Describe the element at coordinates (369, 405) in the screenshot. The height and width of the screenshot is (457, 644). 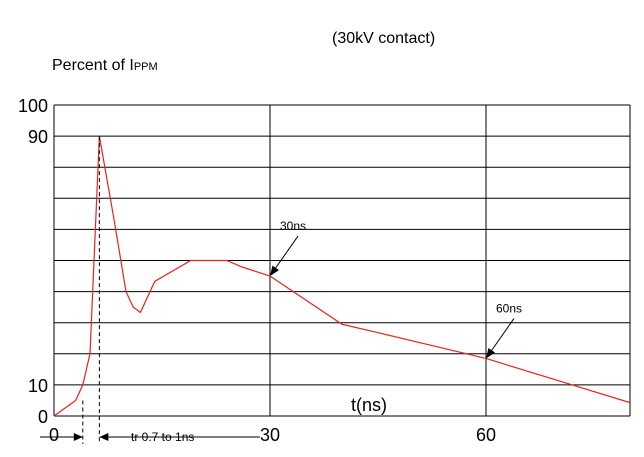
I see `x-axis-label: t(ns)` at that location.